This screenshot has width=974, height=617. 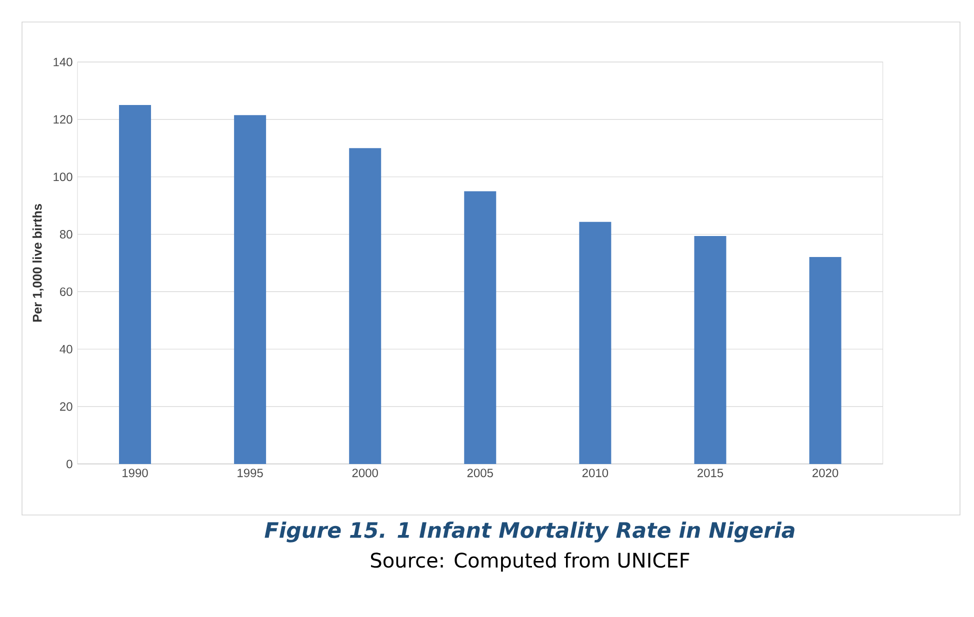 What do you see at coordinates (63, 177) in the screenshot?
I see `y-tick-label: 100` at bounding box center [63, 177].